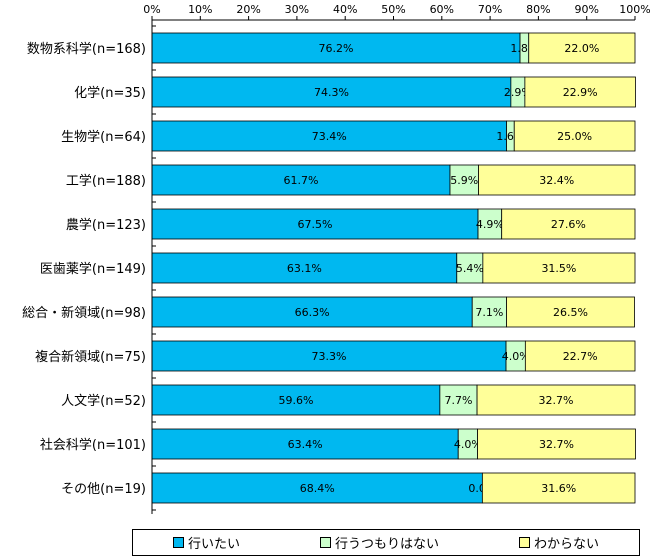  I want to click on data-label: 25.0%, so click(574, 136).